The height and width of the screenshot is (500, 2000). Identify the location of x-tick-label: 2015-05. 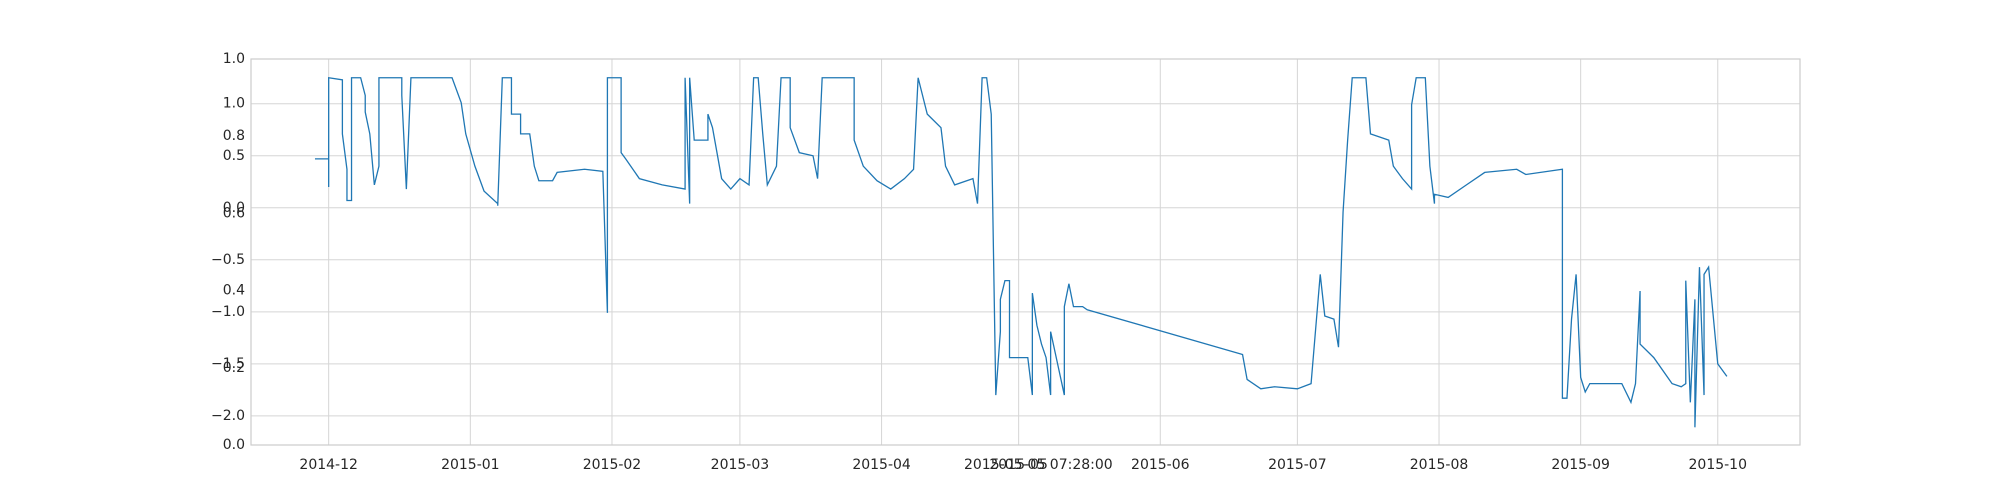
(1018, 465).